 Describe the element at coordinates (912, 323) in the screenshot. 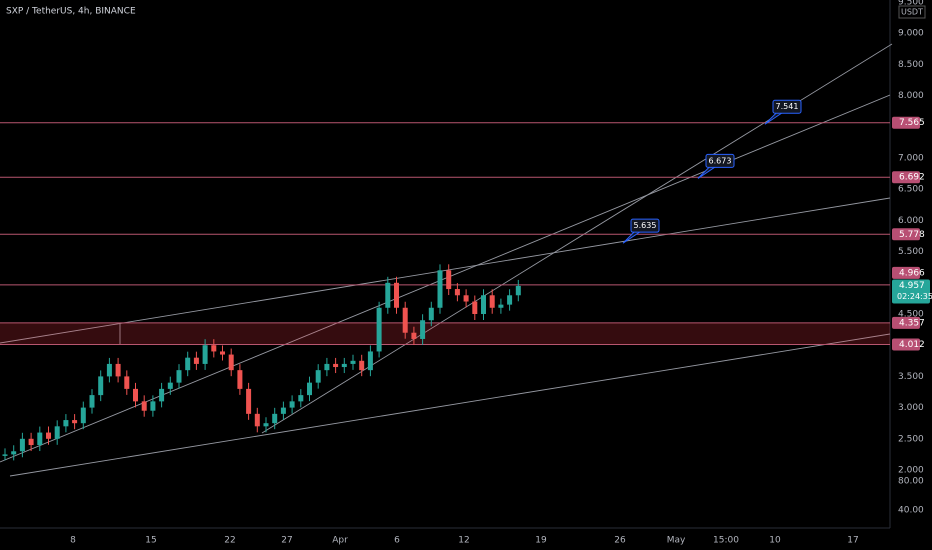

I see `level-label: 4.357` at that location.